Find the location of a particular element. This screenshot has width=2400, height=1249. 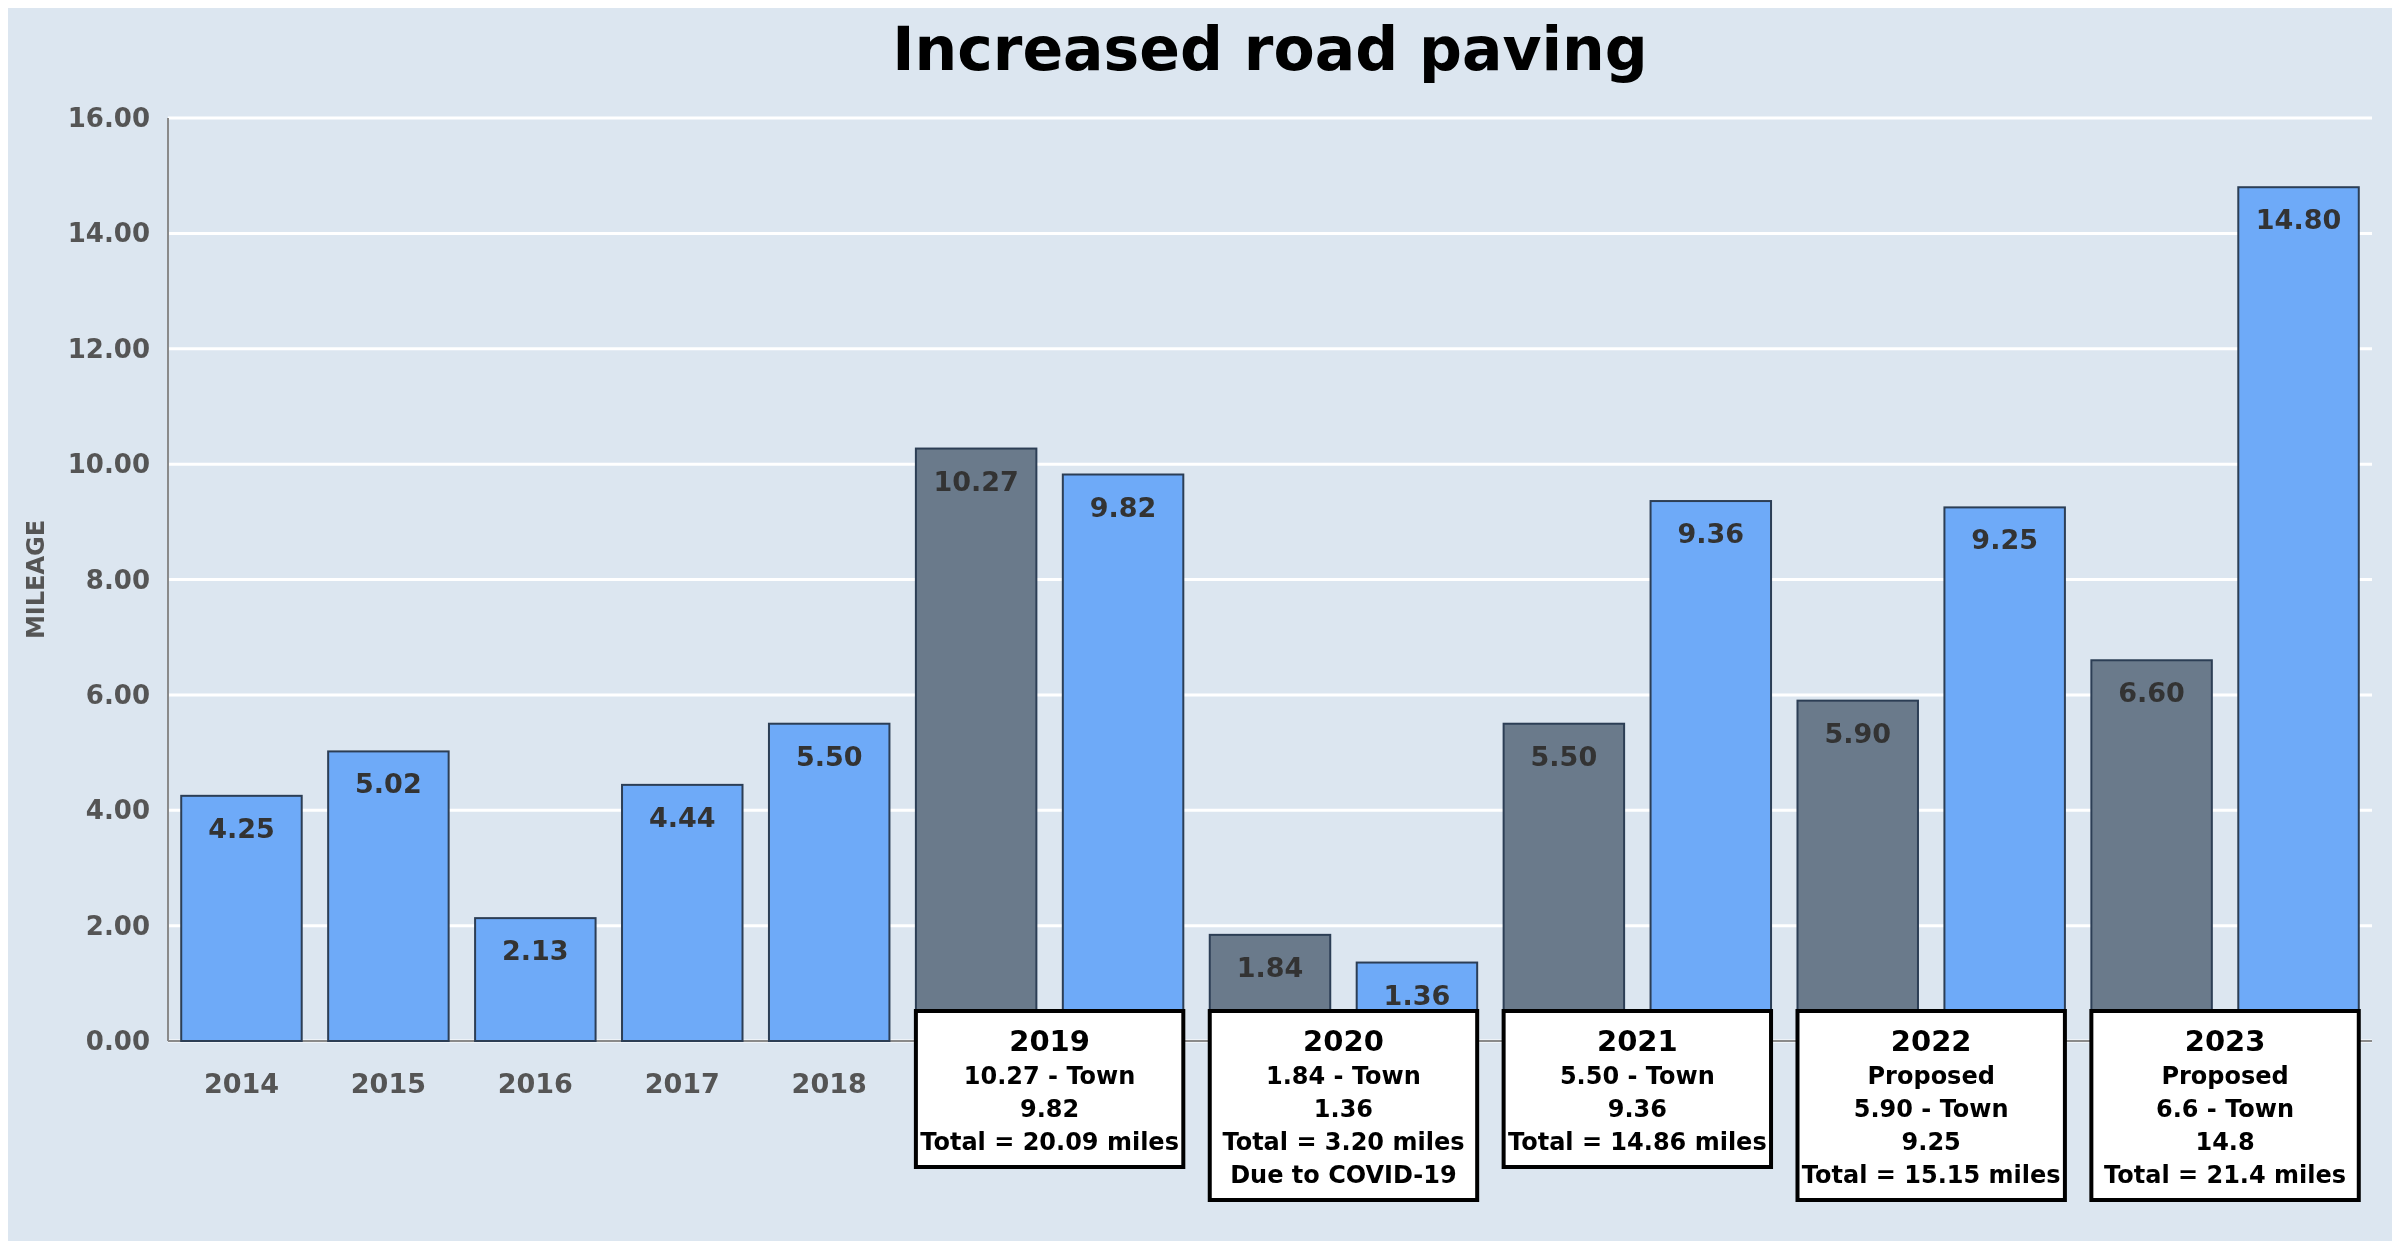

data-label: 4.44 is located at coordinates (682, 817).